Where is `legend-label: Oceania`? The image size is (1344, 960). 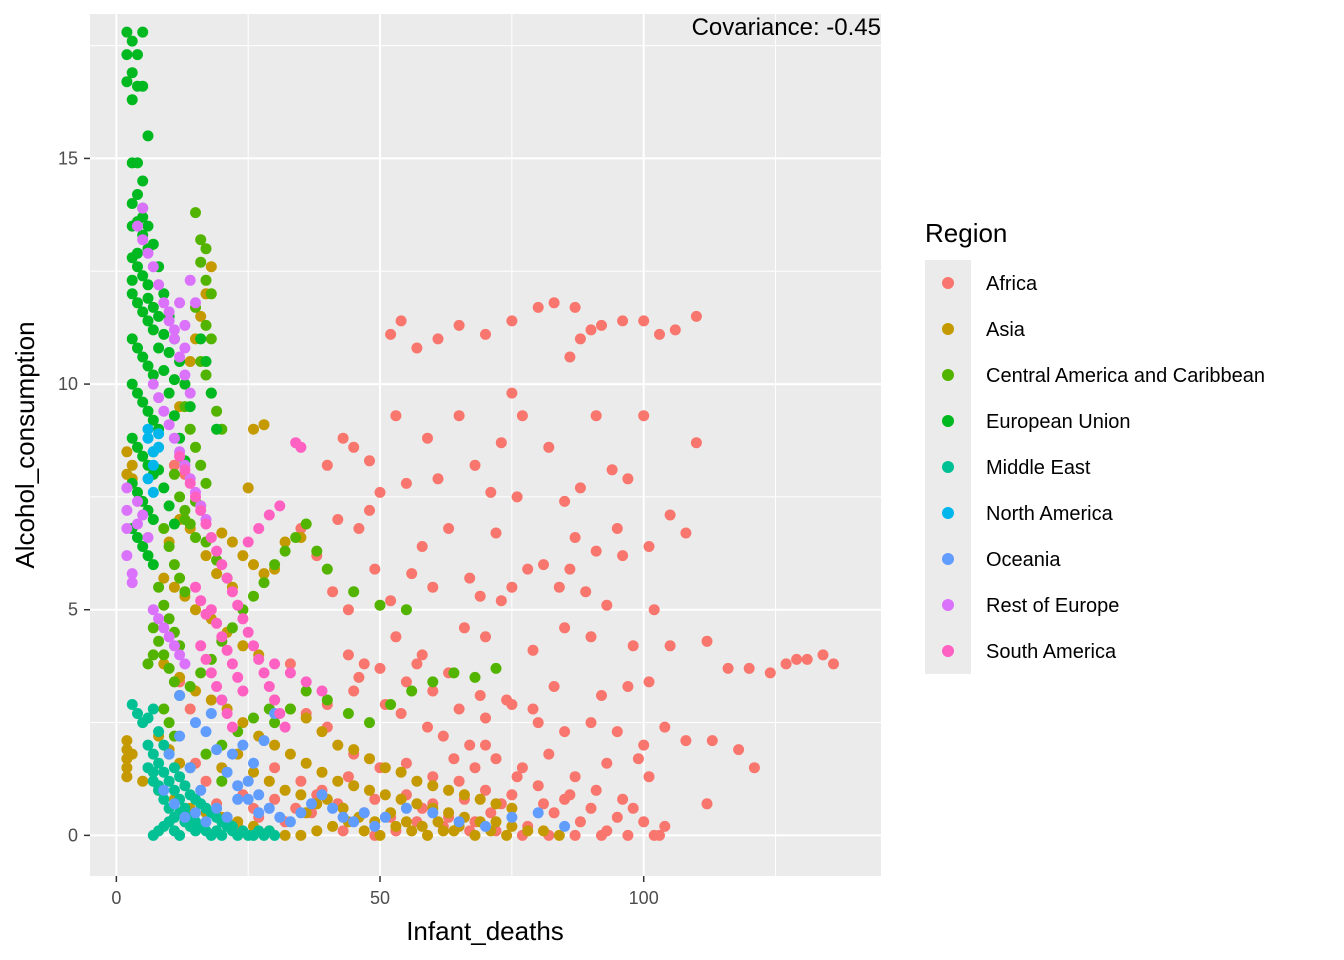
legend-label: Oceania is located at coordinates (1023, 560).